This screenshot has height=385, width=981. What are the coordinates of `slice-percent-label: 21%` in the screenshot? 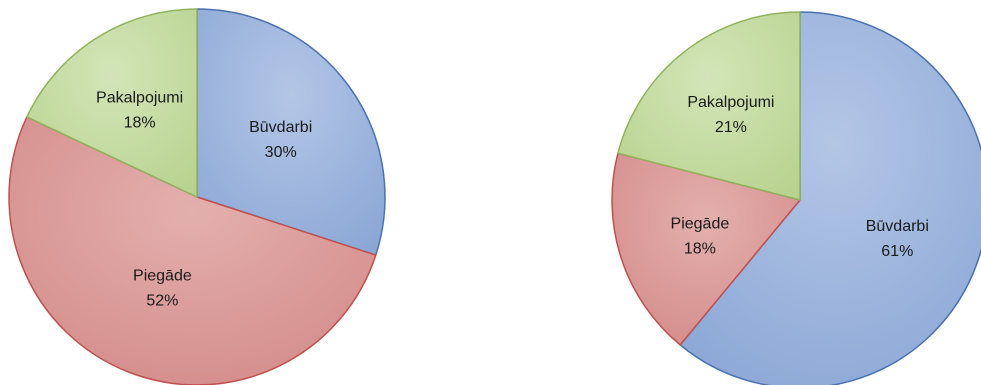 It's located at (731, 127).